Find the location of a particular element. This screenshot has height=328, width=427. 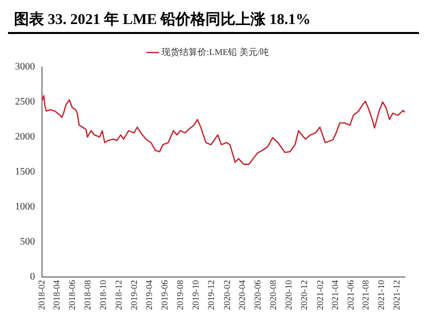

y-tick-label: 2000 is located at coordinates (25, 137).